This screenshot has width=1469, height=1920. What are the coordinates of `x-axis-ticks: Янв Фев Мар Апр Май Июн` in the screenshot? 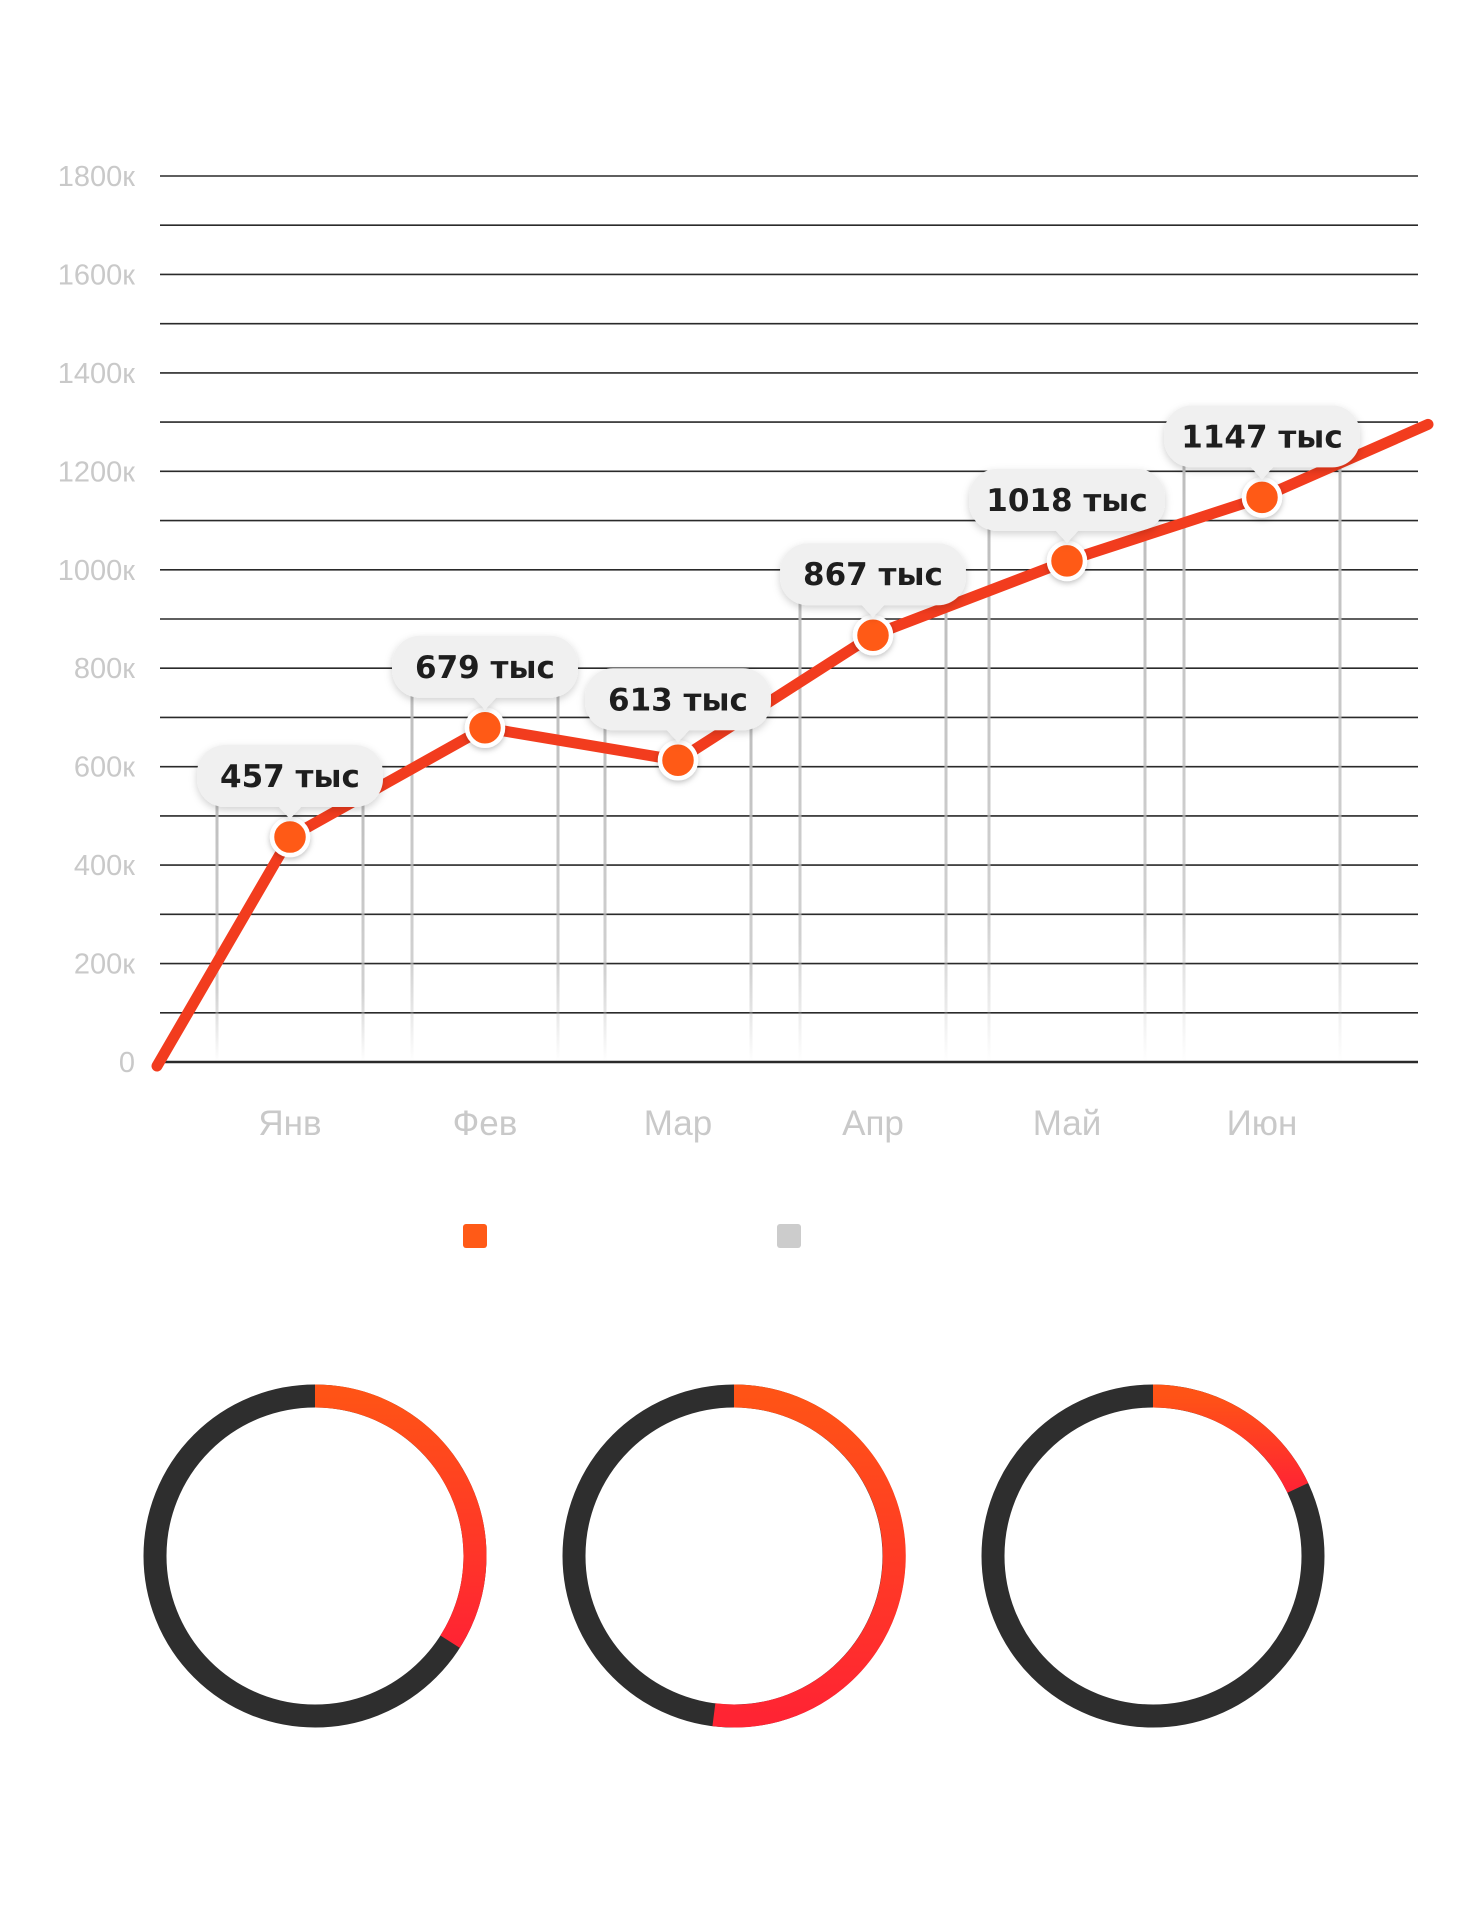 It's located at (777, 1123).